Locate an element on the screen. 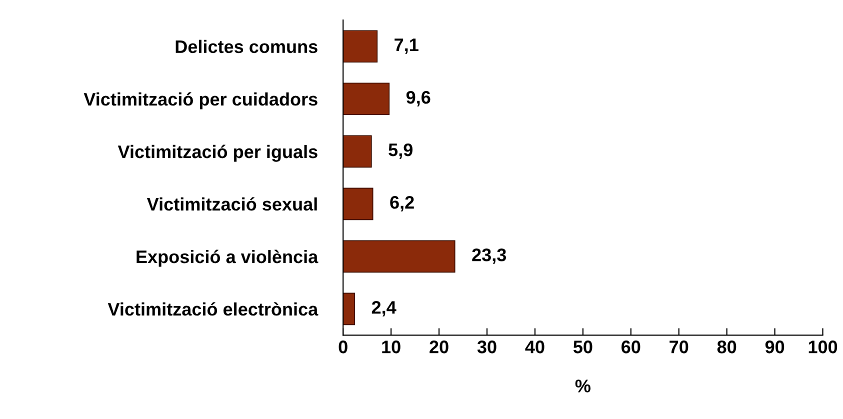  x-axis-title: % is located at coordinates (582, 386).